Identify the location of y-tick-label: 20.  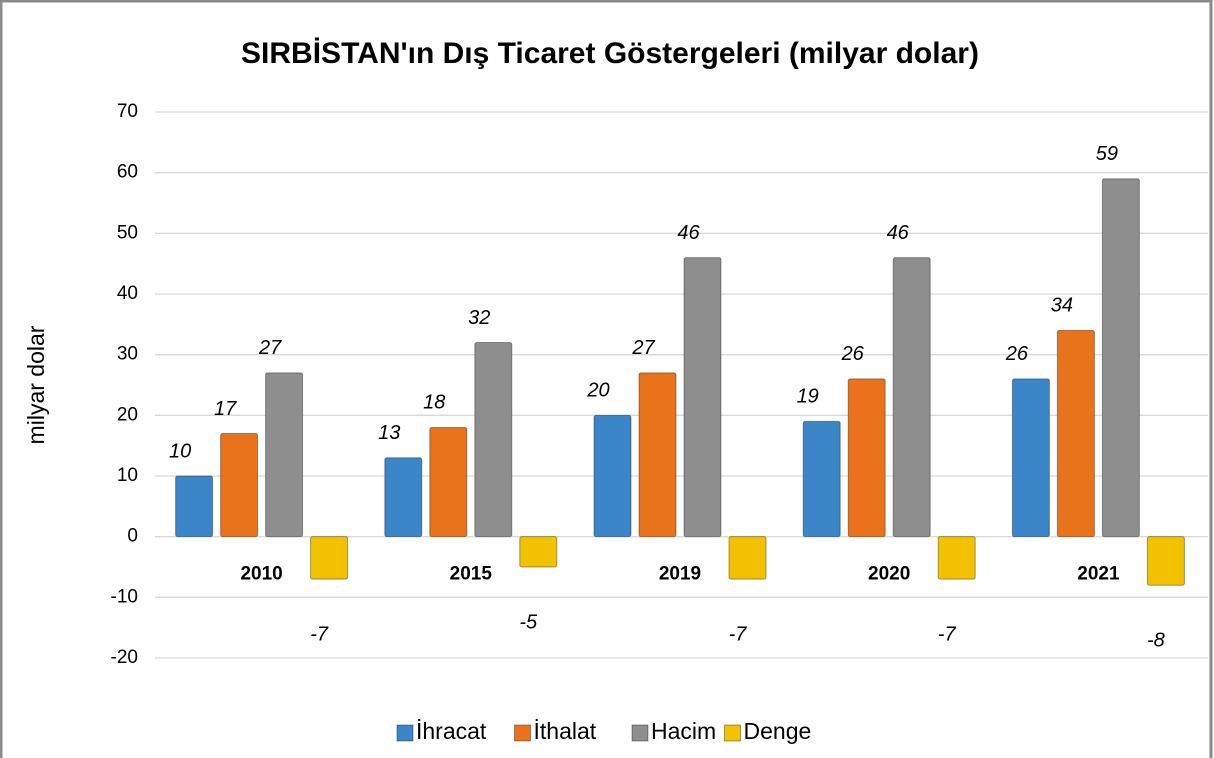
(127, 414).